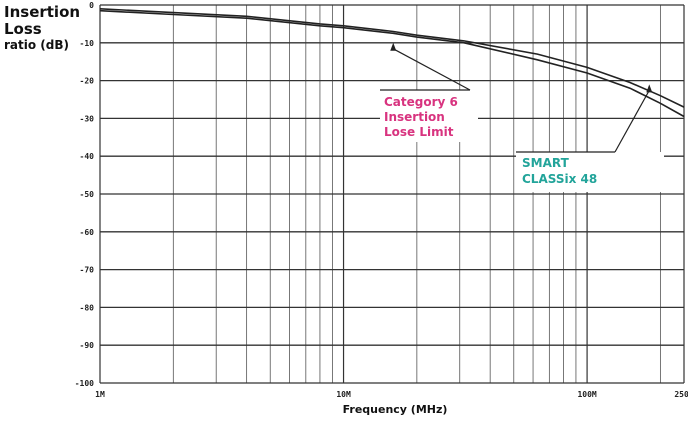  I want to click on annotation-category6-text: Insertion, so click(414, 117).